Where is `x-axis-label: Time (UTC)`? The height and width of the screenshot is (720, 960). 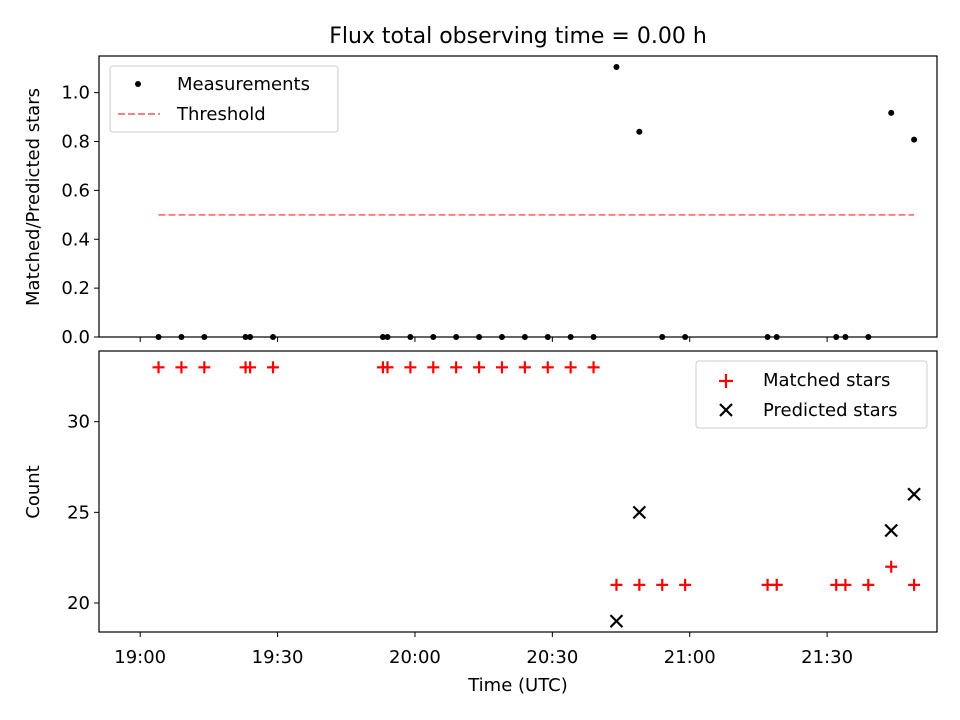 x-axis-label: Time (UTC) is located at coordinates (517, 685).